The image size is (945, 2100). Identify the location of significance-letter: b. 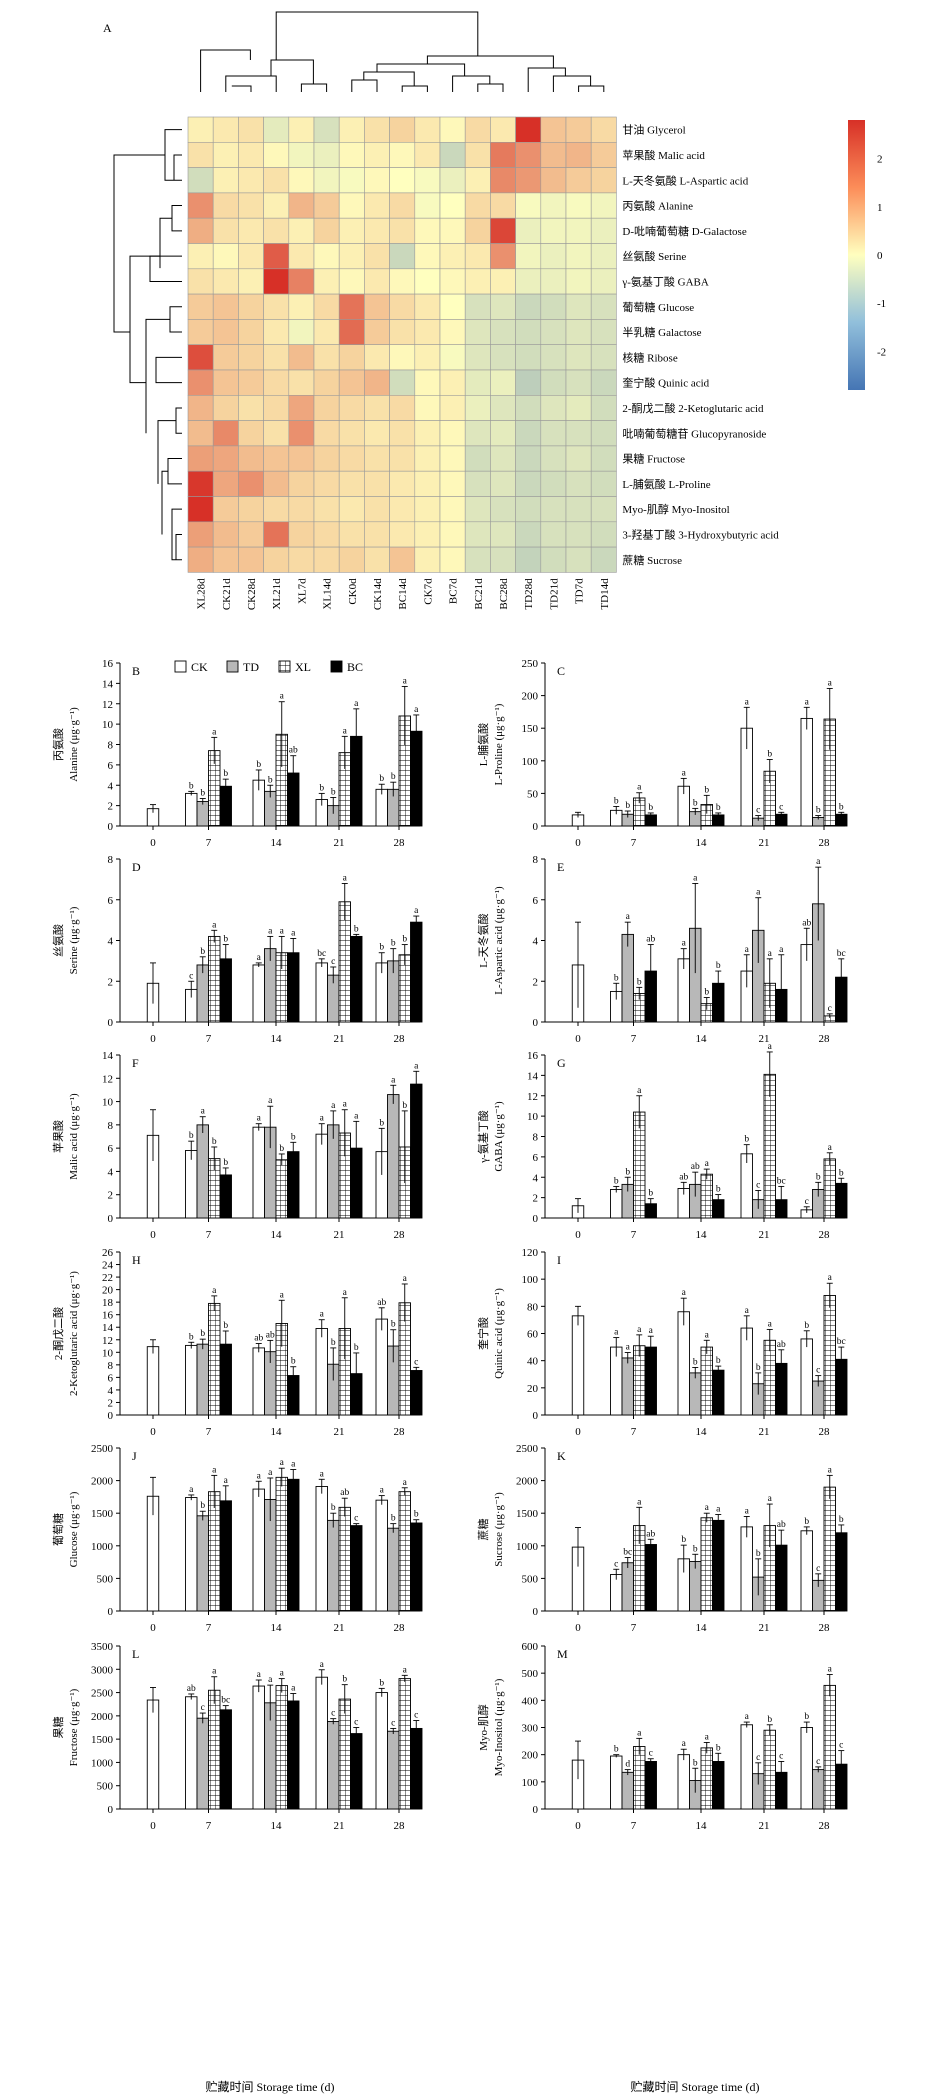
(381, 948).